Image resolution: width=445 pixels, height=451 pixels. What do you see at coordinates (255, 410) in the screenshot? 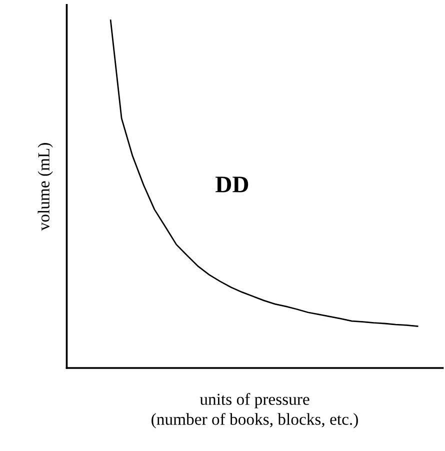
I see `x-axis-title: units of pressure (number of books, blocks, etc.)` at bounding box center [255, 410].